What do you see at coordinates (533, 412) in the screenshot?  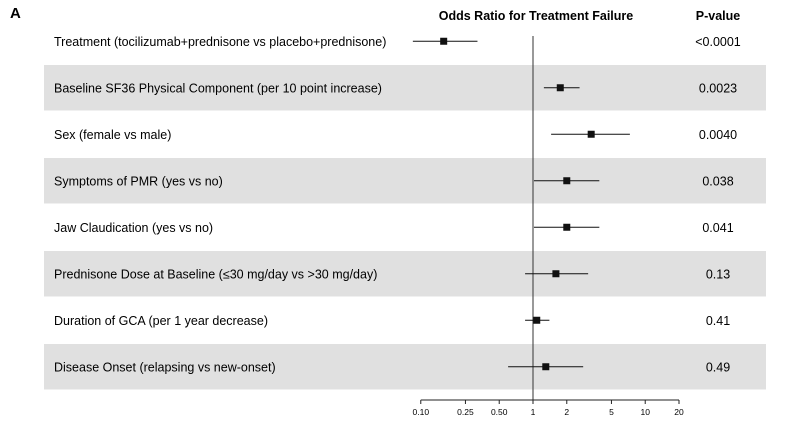 I see `x-tick-label: 1` at bounding box center [533, 412].